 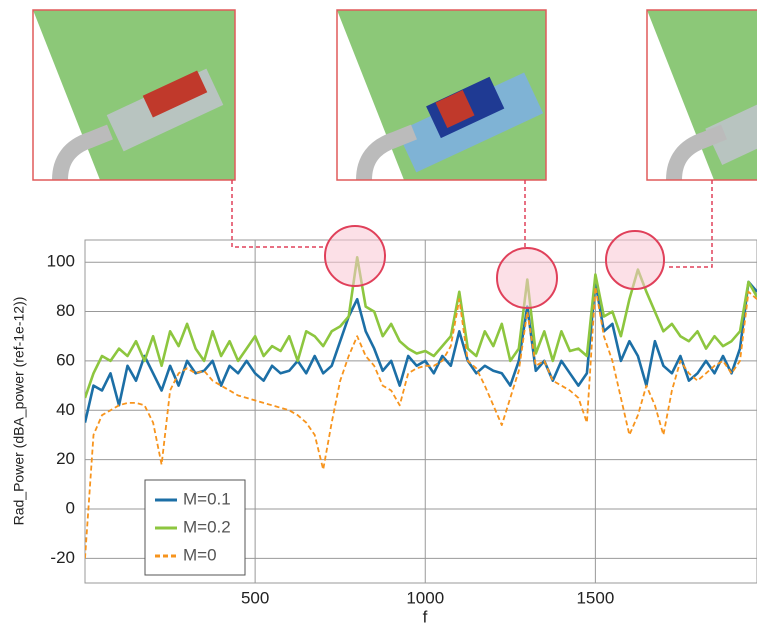 What do you see at coordinates (65, 458) in the screenshot?
I see `y-tick-label: 20` at bounding box center [65, 458].